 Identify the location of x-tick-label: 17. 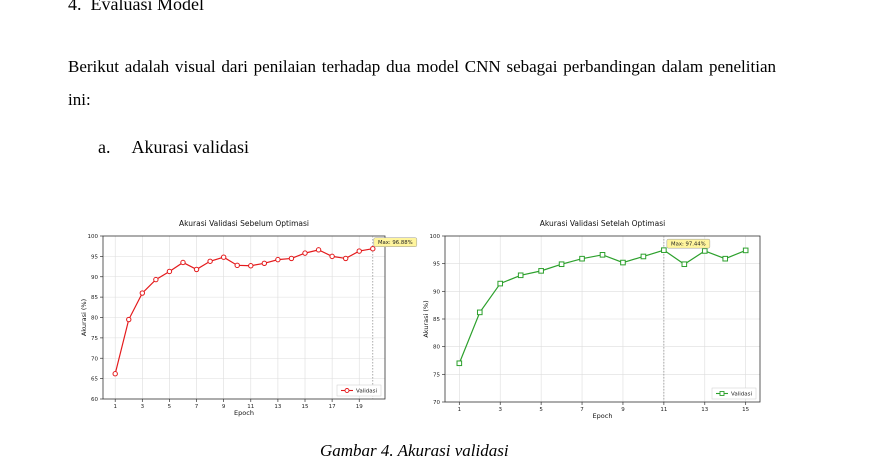
(332, 407).